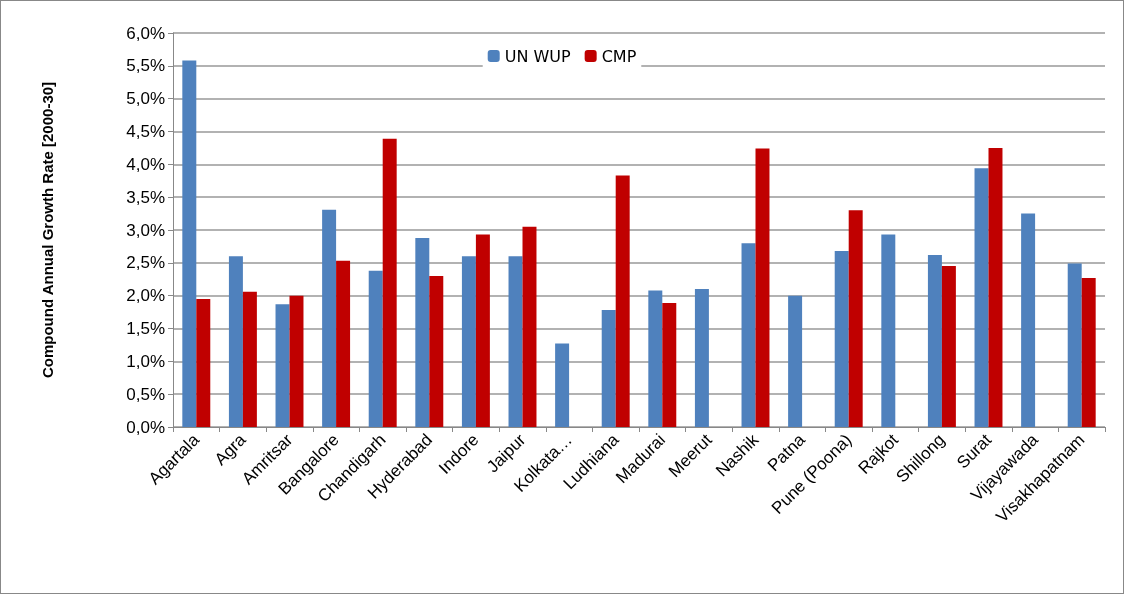  I want to click on legend-label: CMP, so click(619, 56).